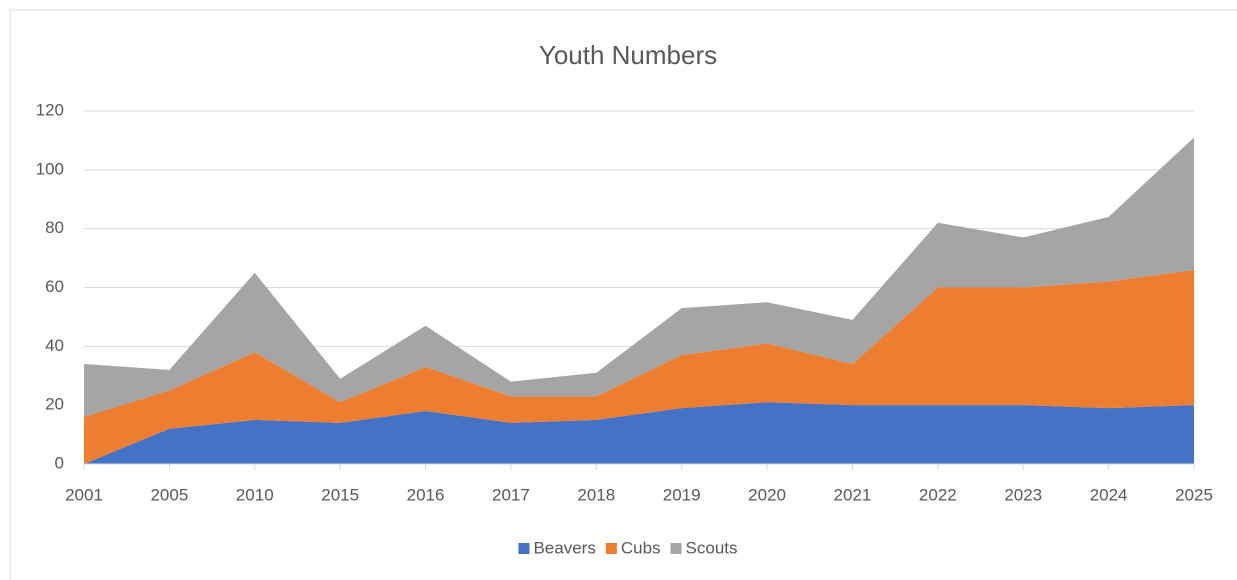 The height and width of the screenshot is (580, 1237). Describe the element at coordinates (641, 547) in the screenshot. I see `legend-label: Cubs` at that location.